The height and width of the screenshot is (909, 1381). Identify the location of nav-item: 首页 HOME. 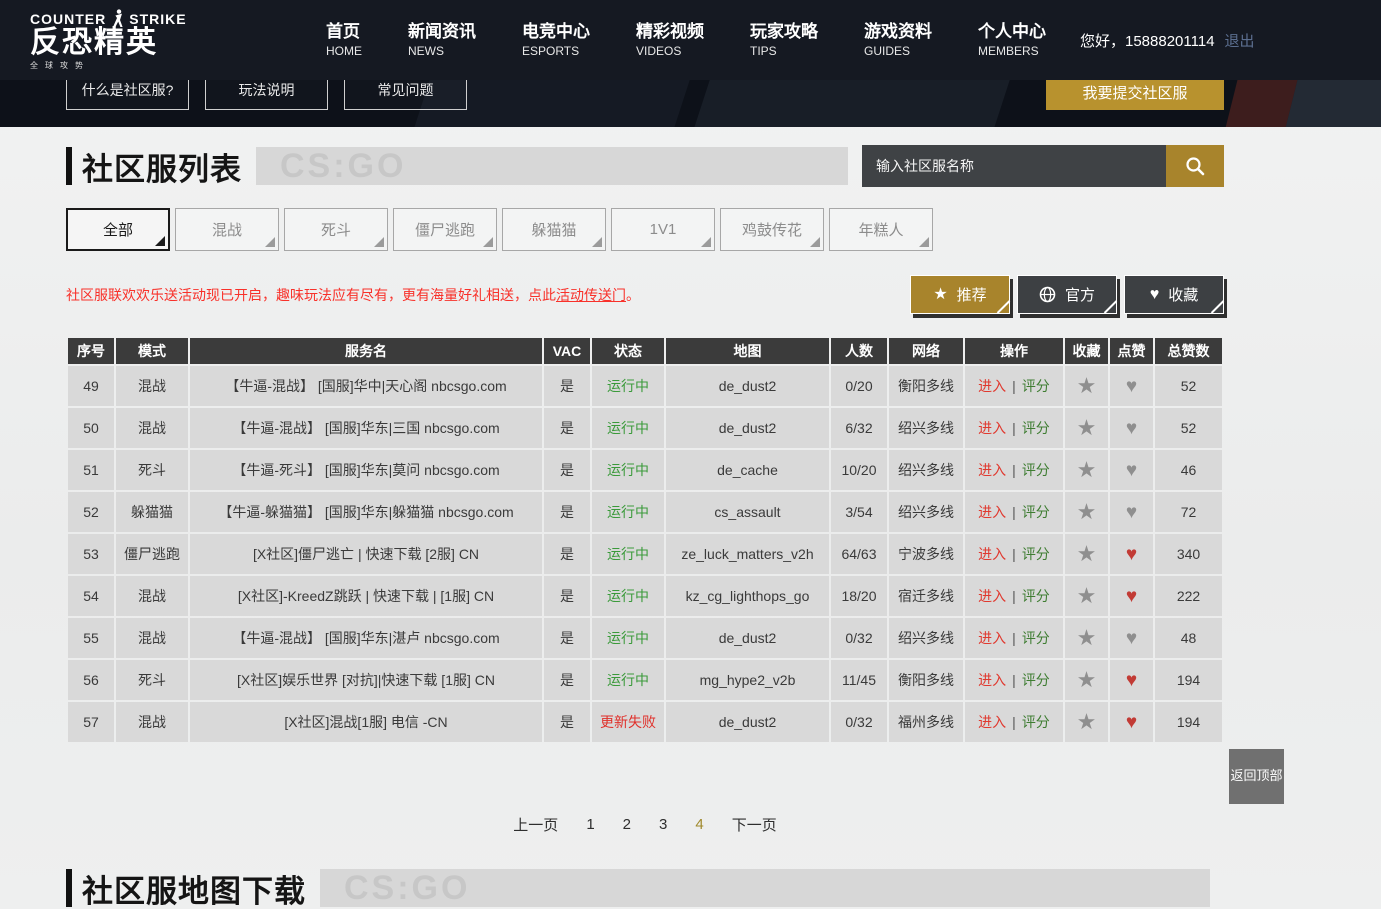
(344, 40).